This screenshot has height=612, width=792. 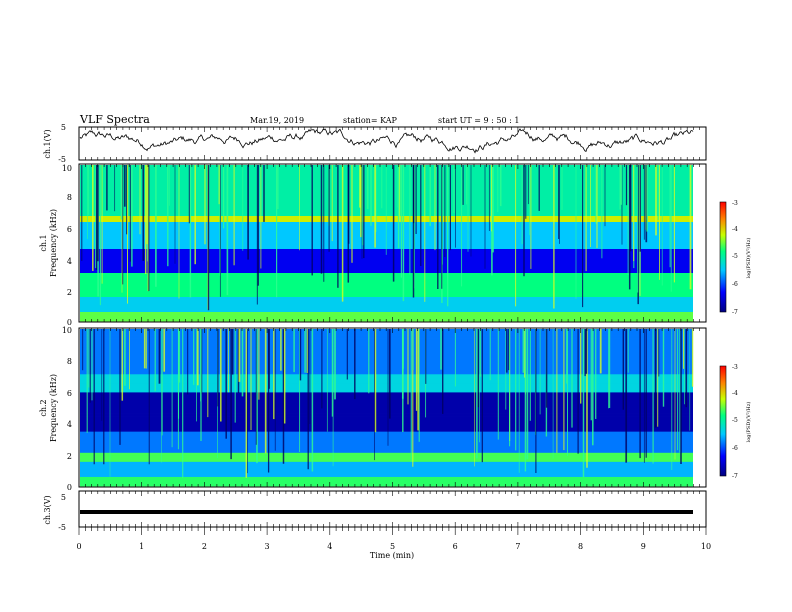 I want to click on ch1-ytick-10: 10, so click(x=67, y=168).